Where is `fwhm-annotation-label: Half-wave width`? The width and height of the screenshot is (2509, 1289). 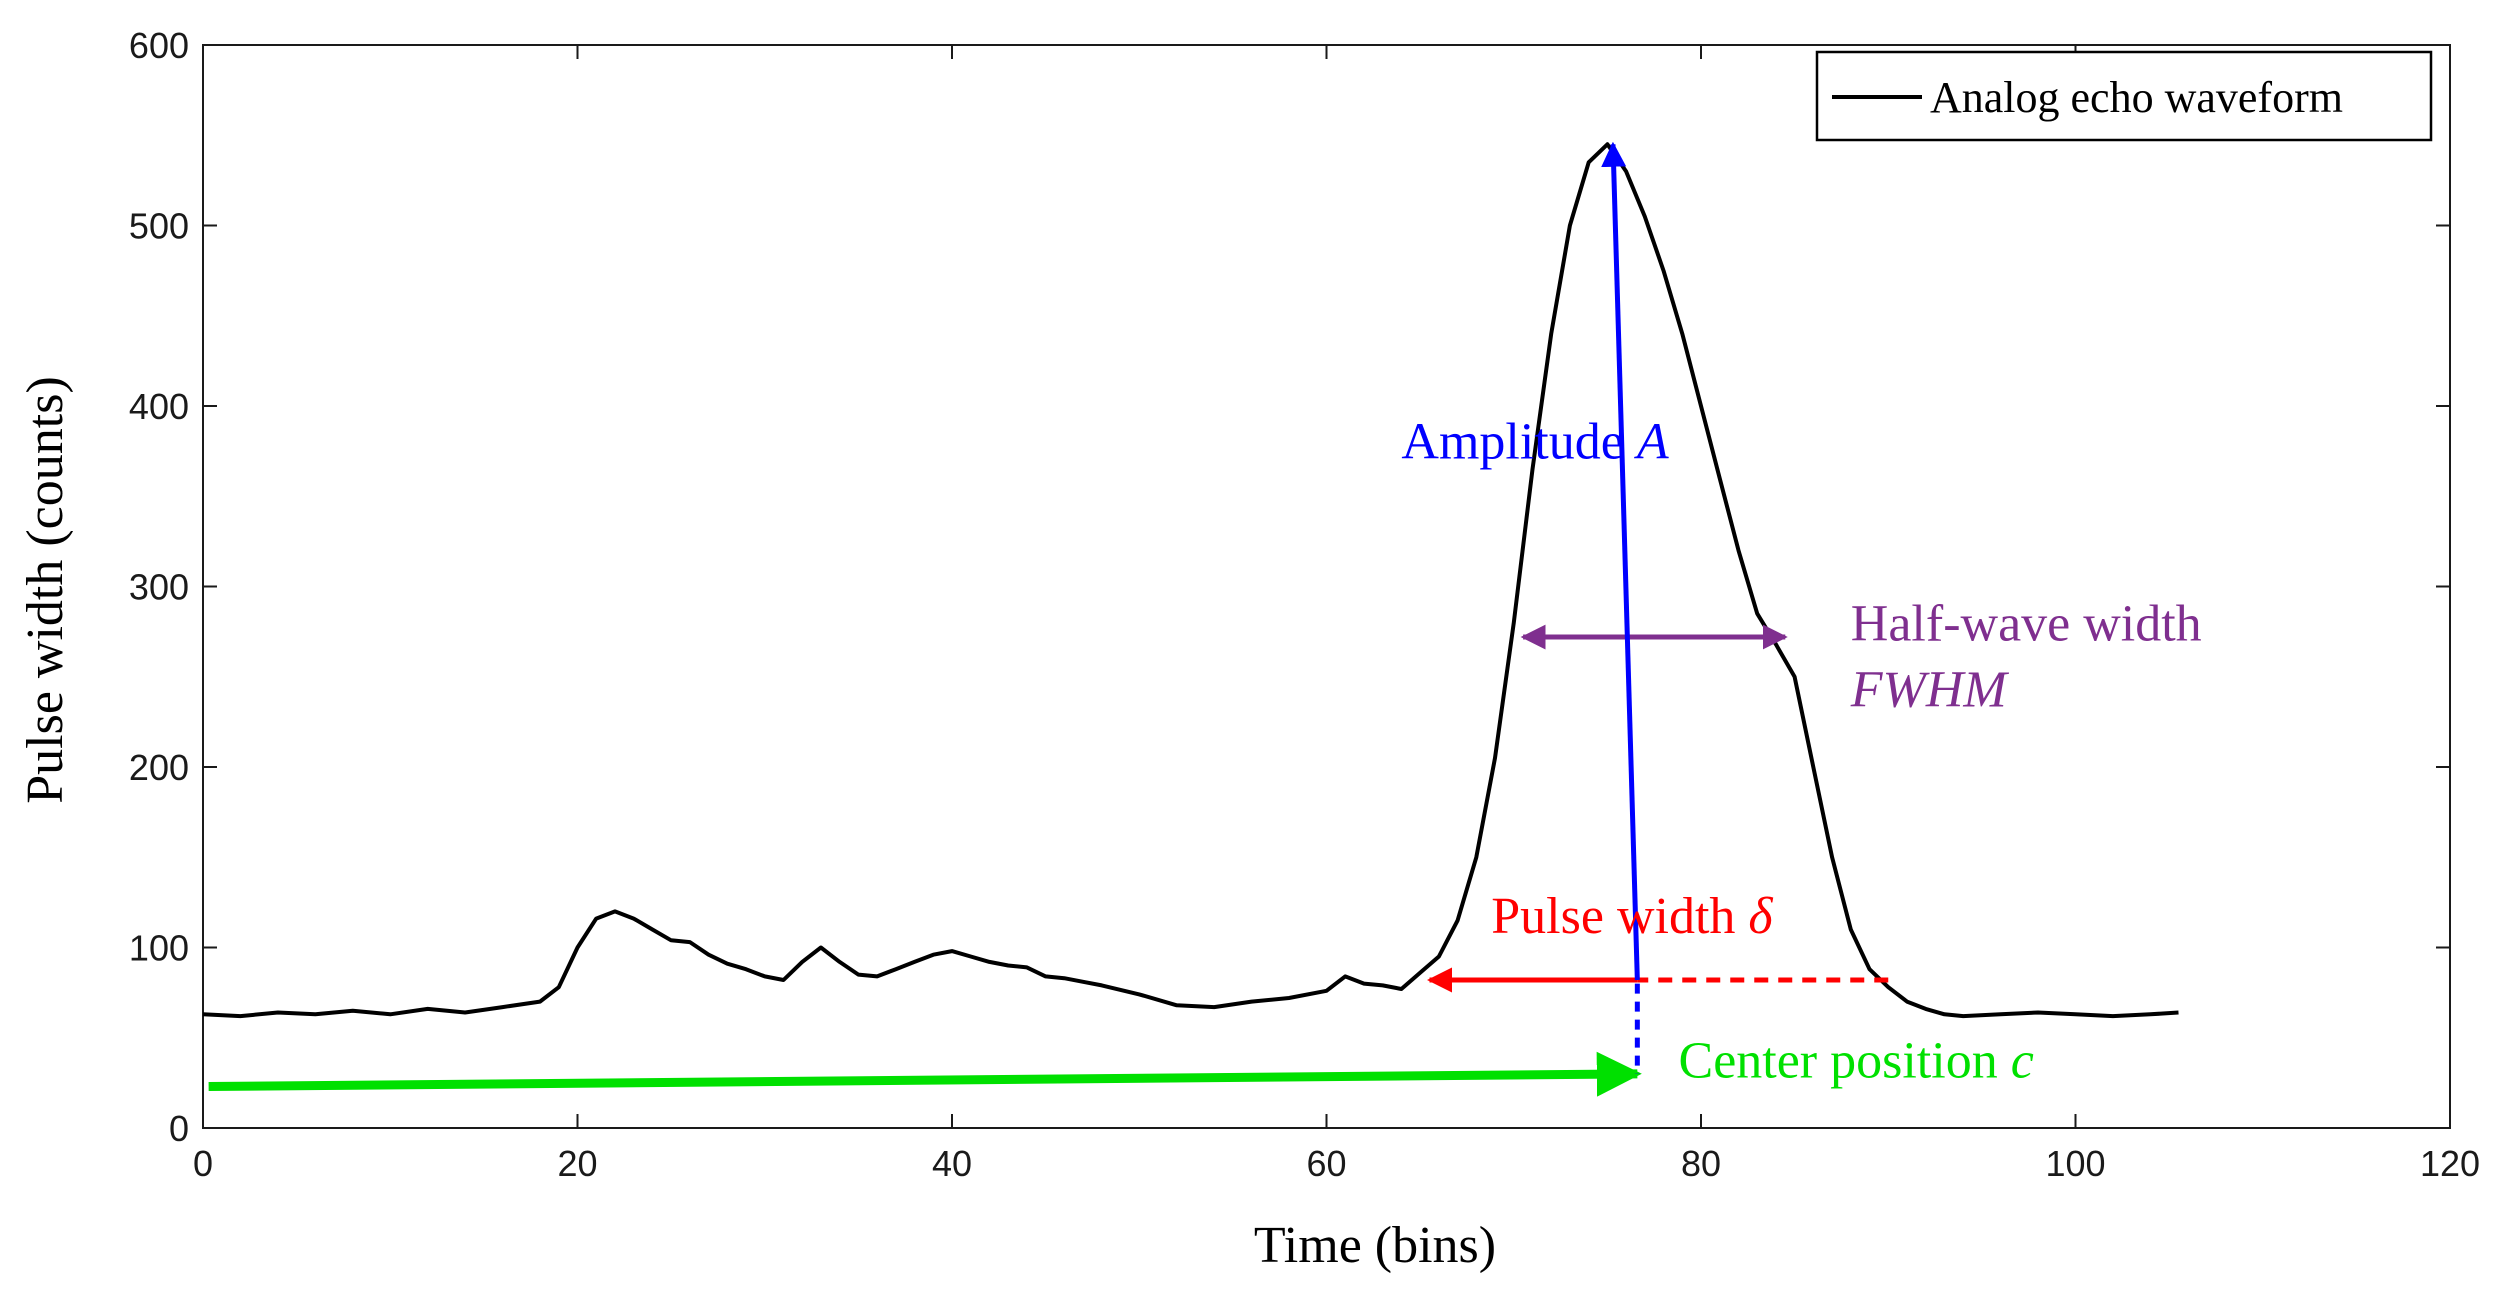
fwhm-annotation-label: Half-wave width is located at coordinates (2026, 624).